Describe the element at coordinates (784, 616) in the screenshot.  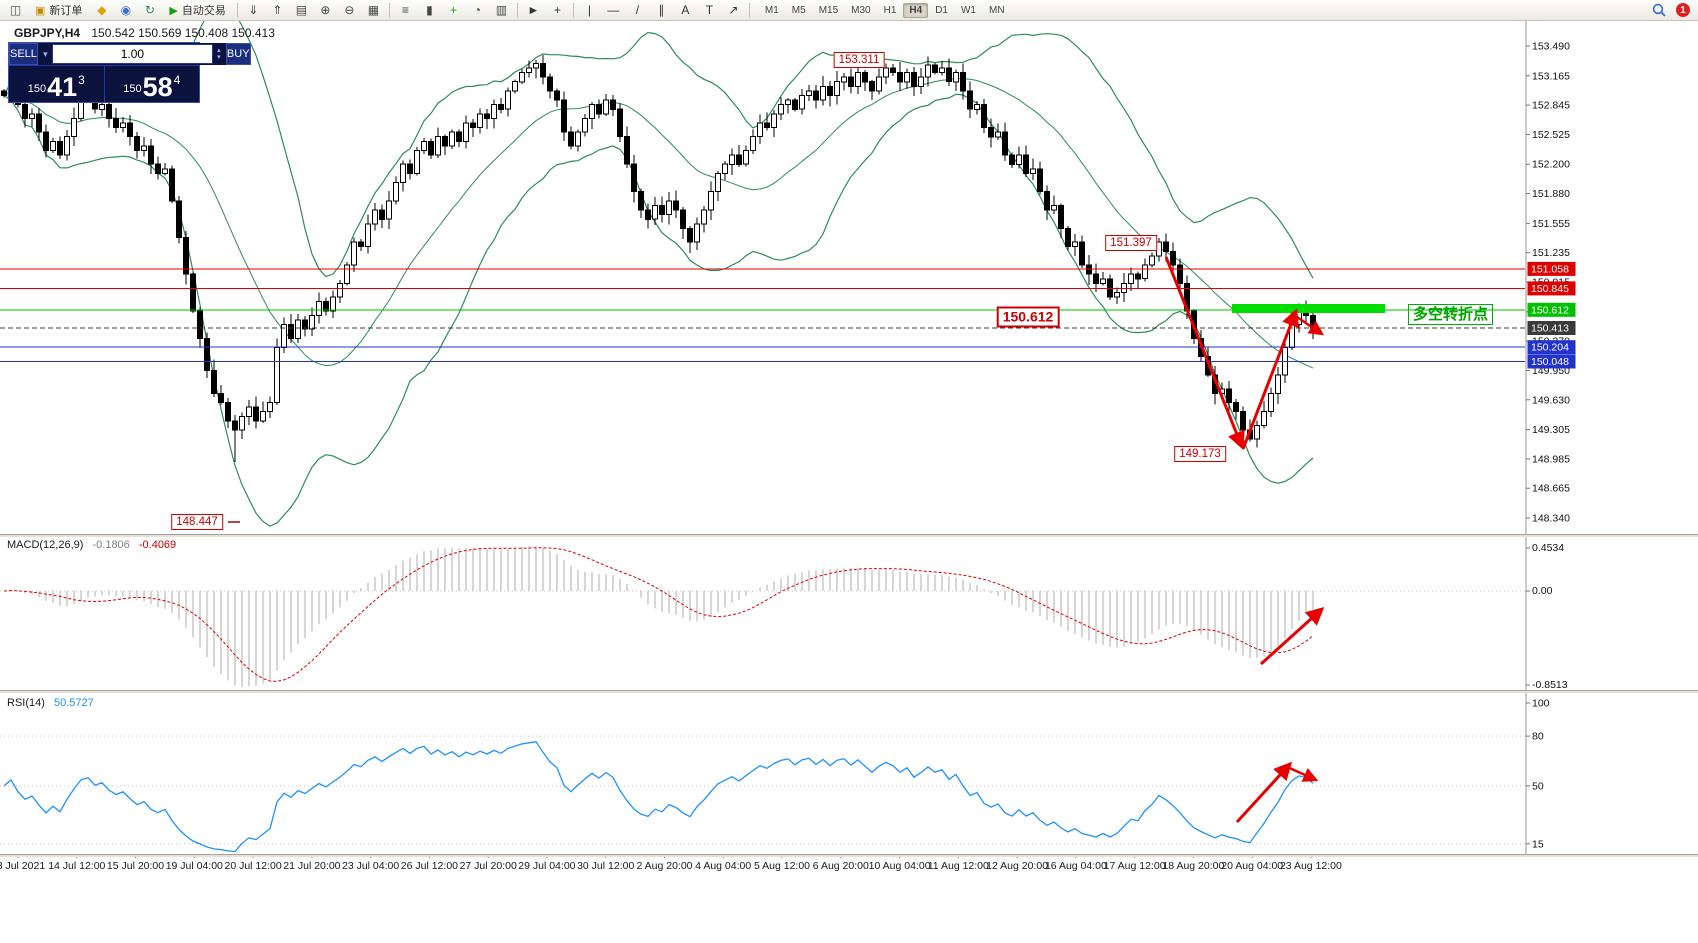
I see `macd-panel: 0.4534 0.00 -0.8513` at that location.